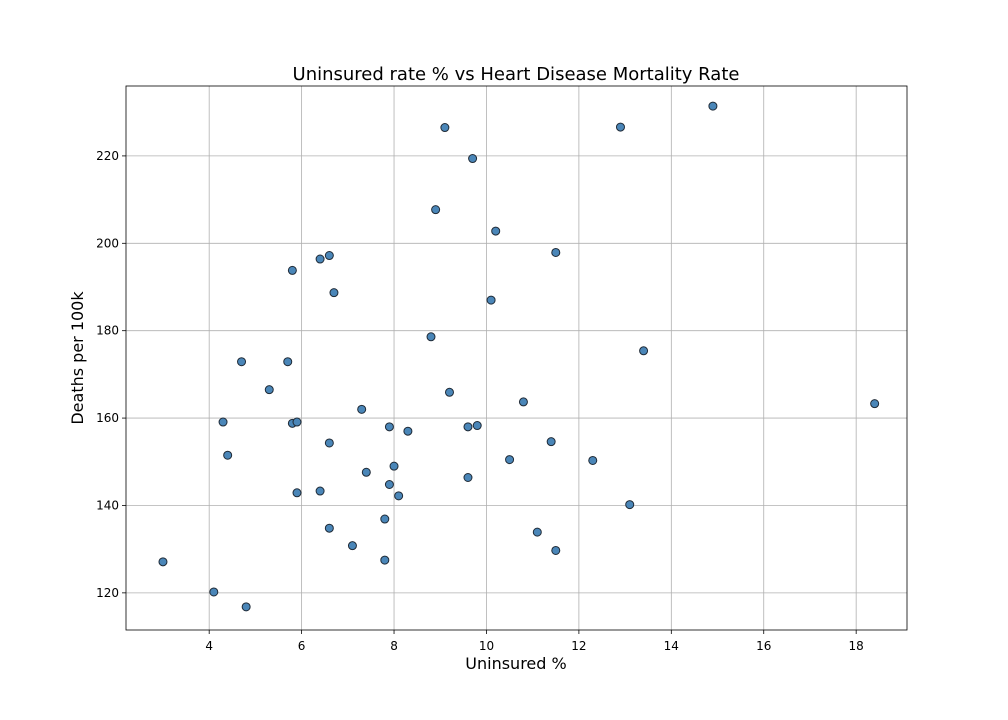 The height and width of the screenshot is (720, 1008). I want to click on y-tick-label: 220, so click(107, 156).